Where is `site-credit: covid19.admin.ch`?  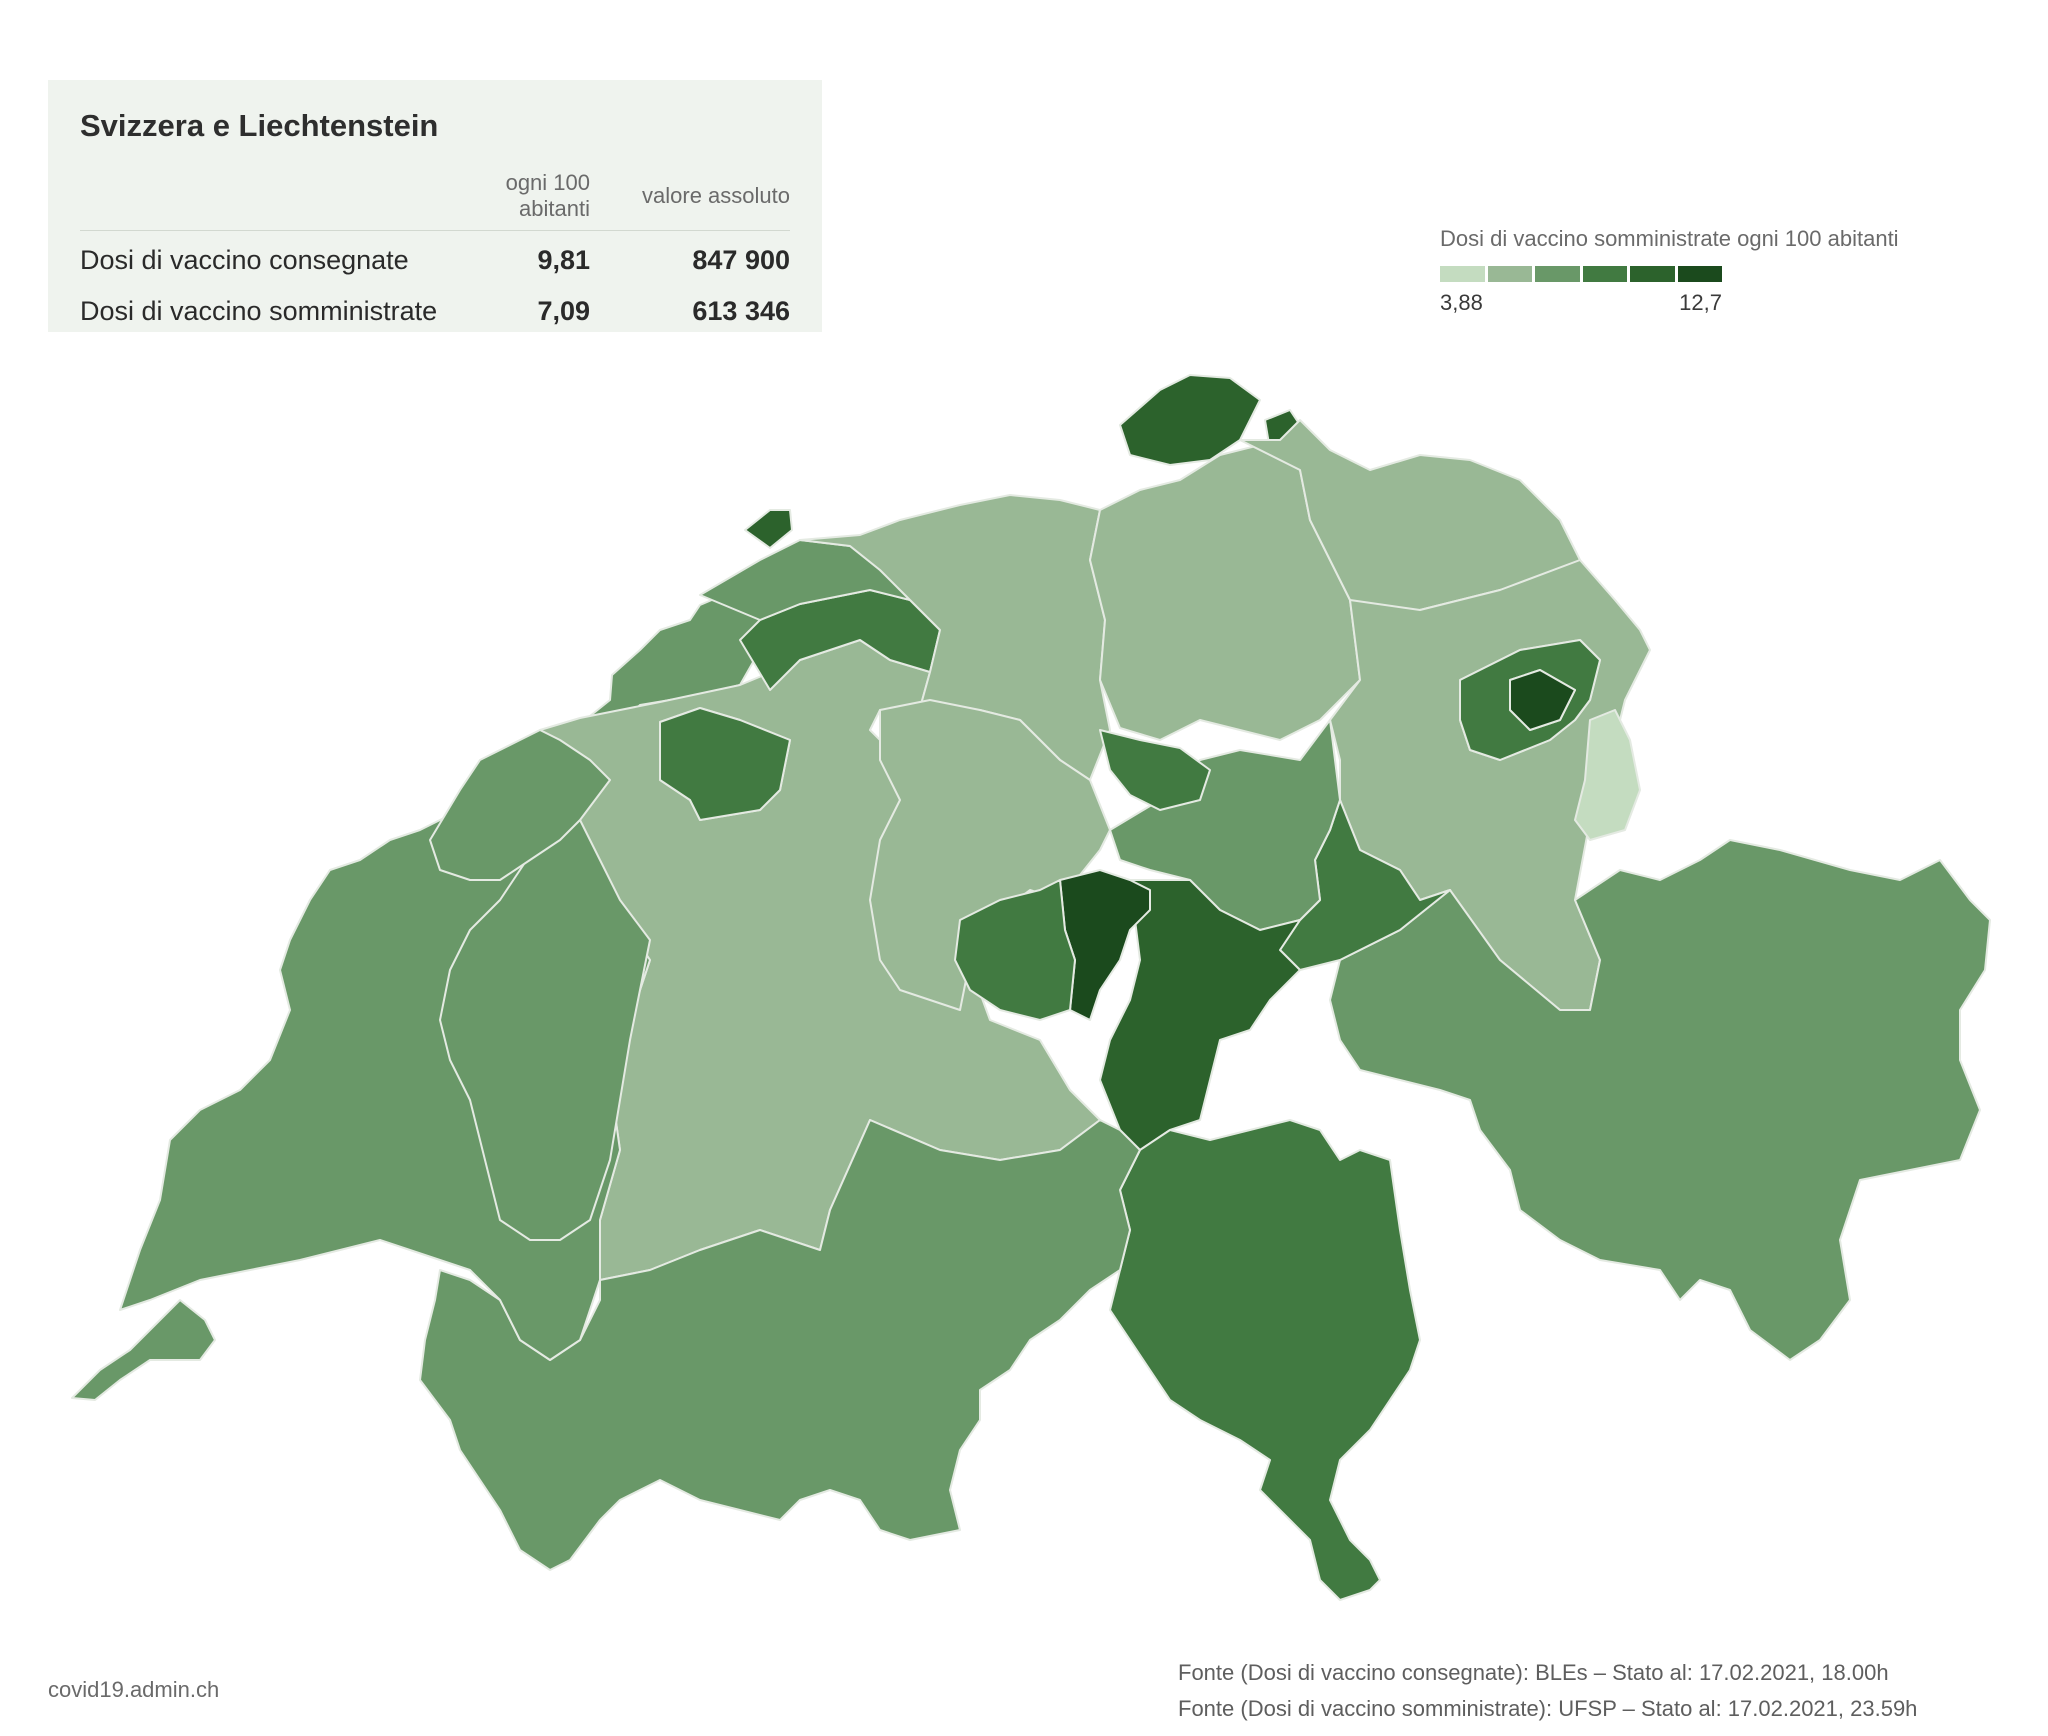
site-credit: covid19.admin.ch is located at coordinates (134, 1689).